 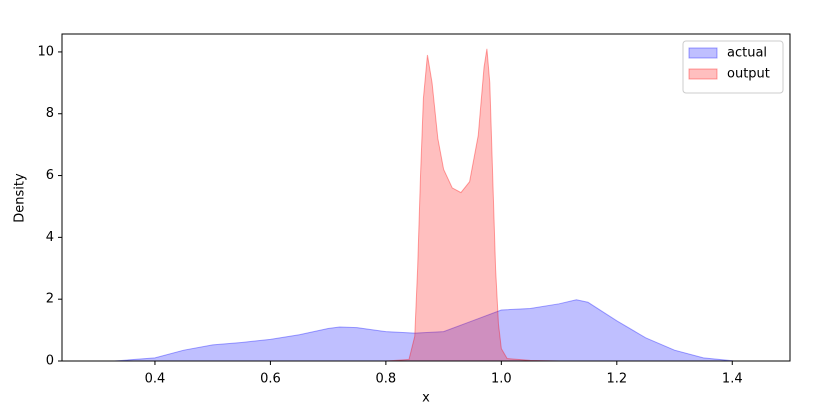 I want to click on y-tick-label: 10, so click(x=45, y=51).